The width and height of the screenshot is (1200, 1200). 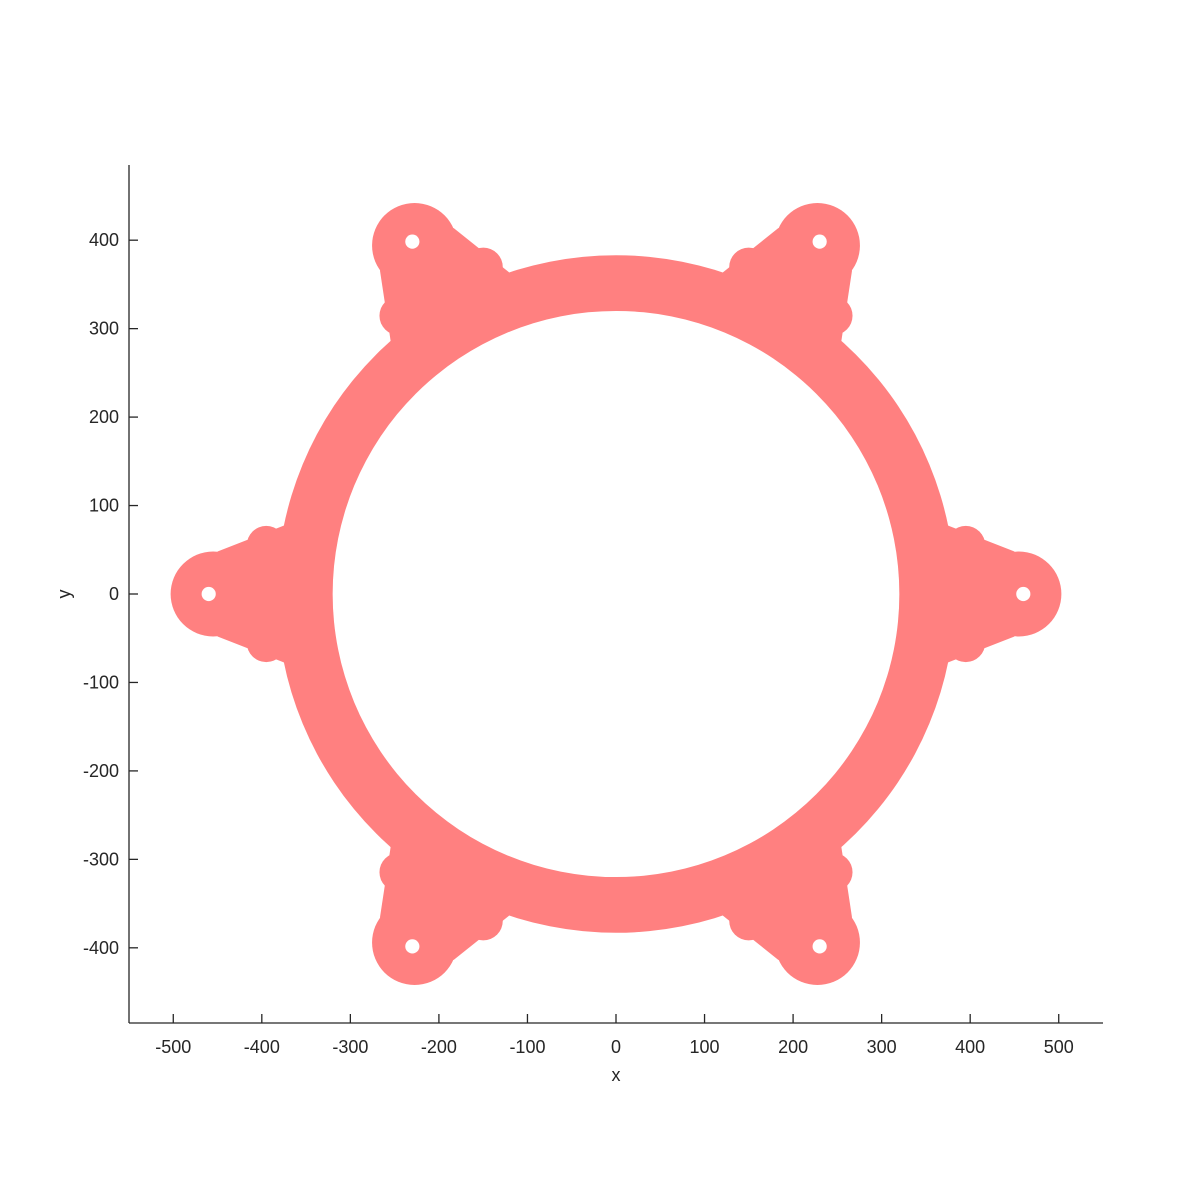 What do you see at coordinates (64, 594) in the screenshot?
I see `y-axis-label: y` at bounding box center [64, 594].